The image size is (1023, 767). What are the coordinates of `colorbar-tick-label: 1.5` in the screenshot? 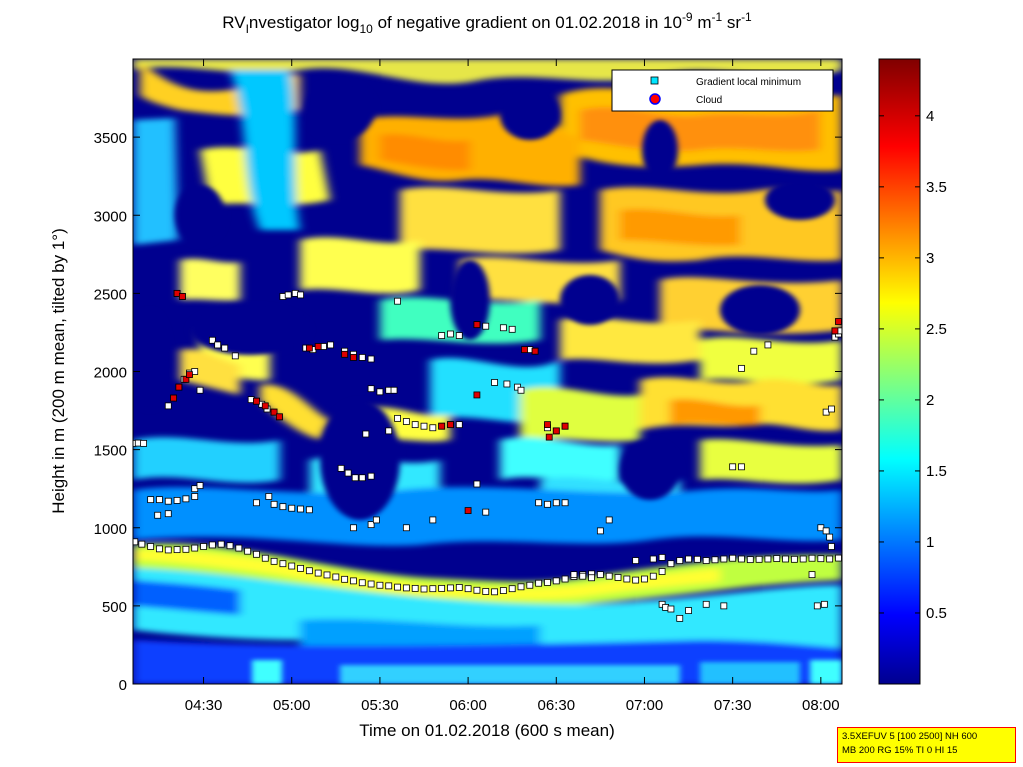 It's located at (936, 471).